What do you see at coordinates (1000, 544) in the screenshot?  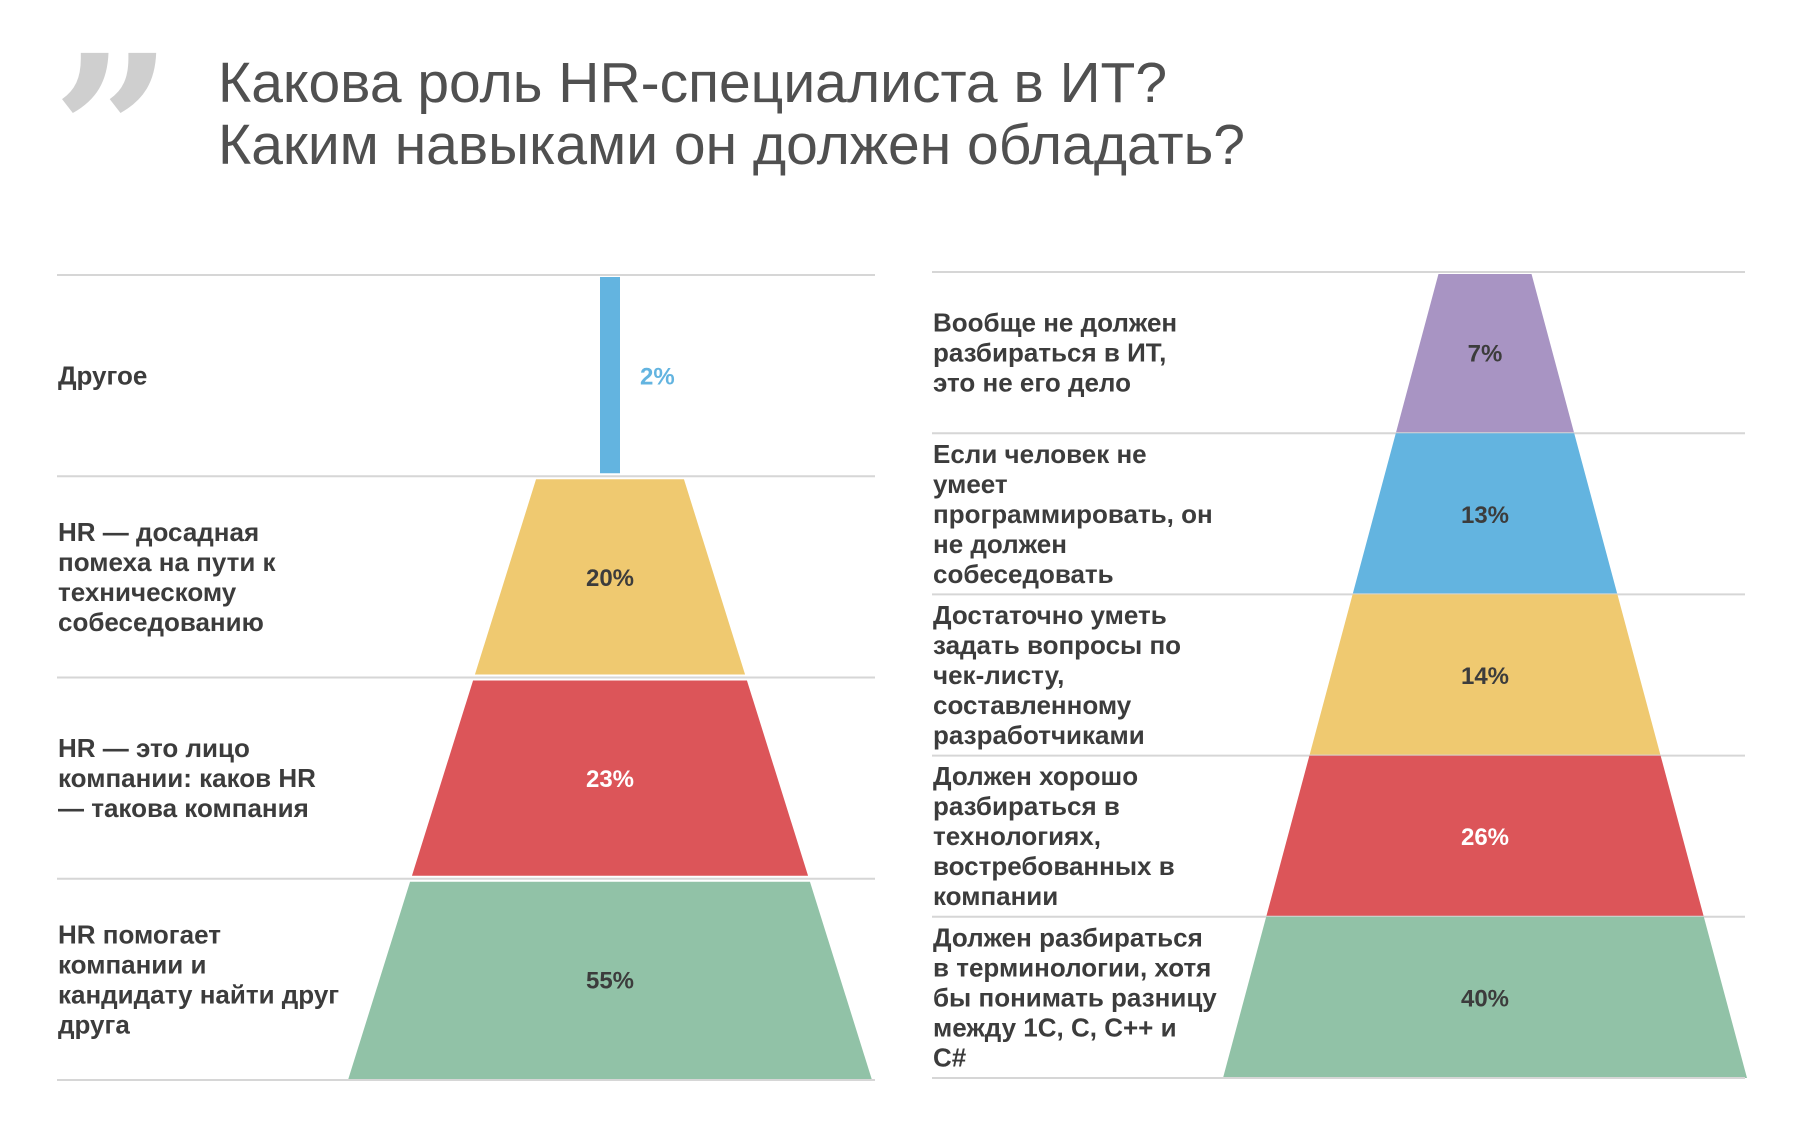 I see `funnel-2-segment-2-category-label-line: не должен` at bounding box center [1000, 544].